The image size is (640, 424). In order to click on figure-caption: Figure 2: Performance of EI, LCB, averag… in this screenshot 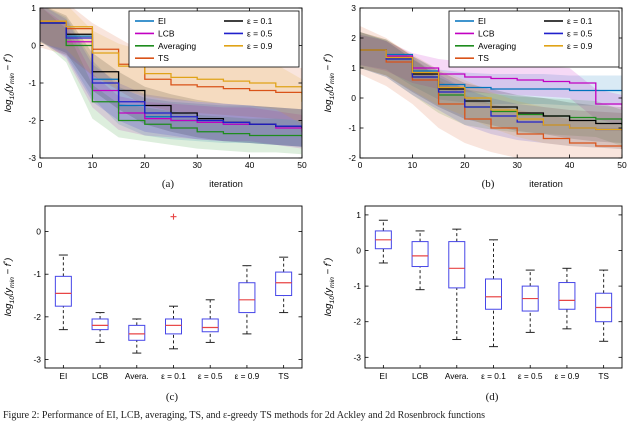, I will do `click(244, 415)`.